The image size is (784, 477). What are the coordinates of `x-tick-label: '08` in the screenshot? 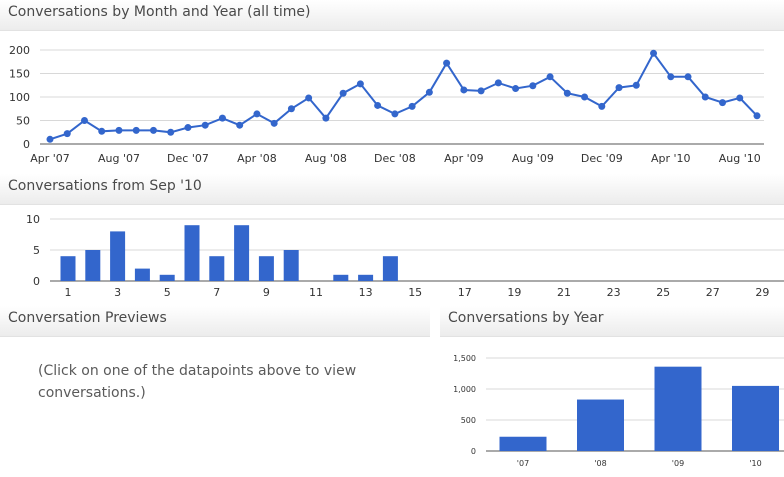 It's located at (600, 463).